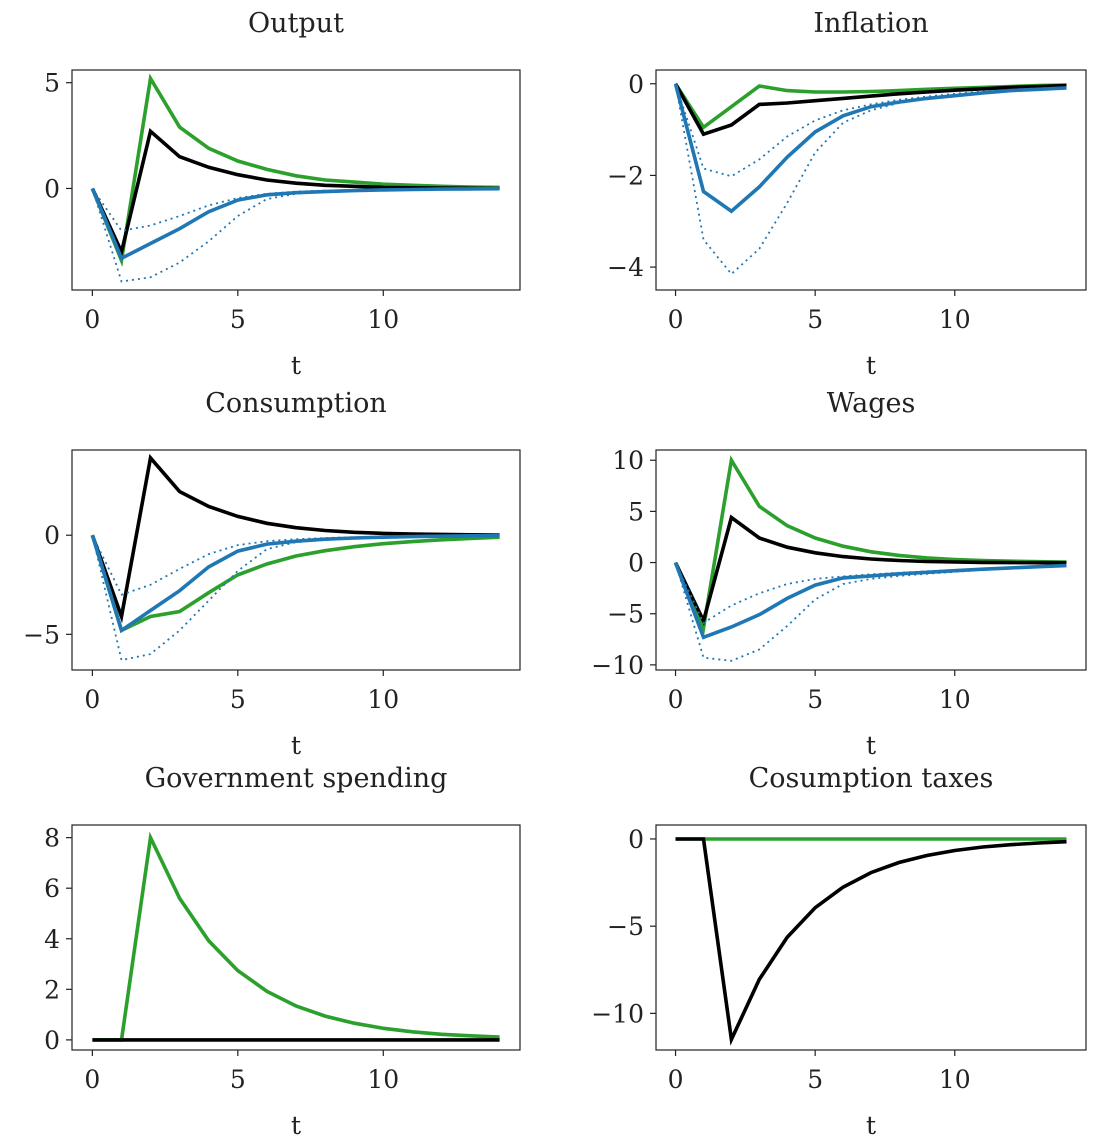 The image size is (1096, 1135). Describe the element at coordinates (955, 319) in the screenshot. I see `panel-inflation-xtick-label: 10` at that location.